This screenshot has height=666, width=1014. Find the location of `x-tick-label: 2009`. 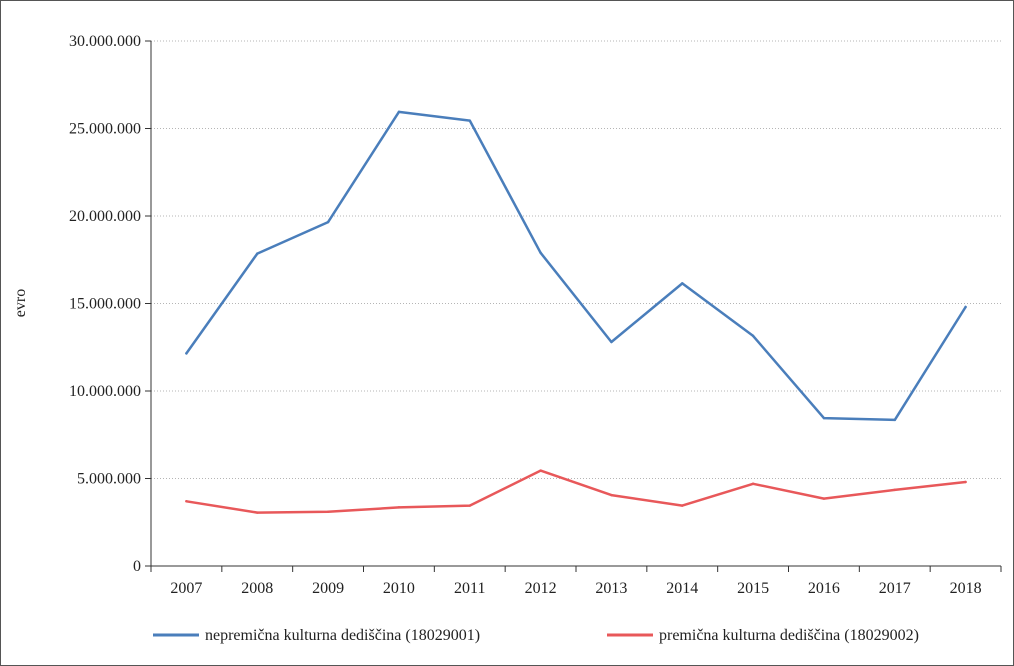

x-tick-label: 2009 is located at coordinates (328, 588).